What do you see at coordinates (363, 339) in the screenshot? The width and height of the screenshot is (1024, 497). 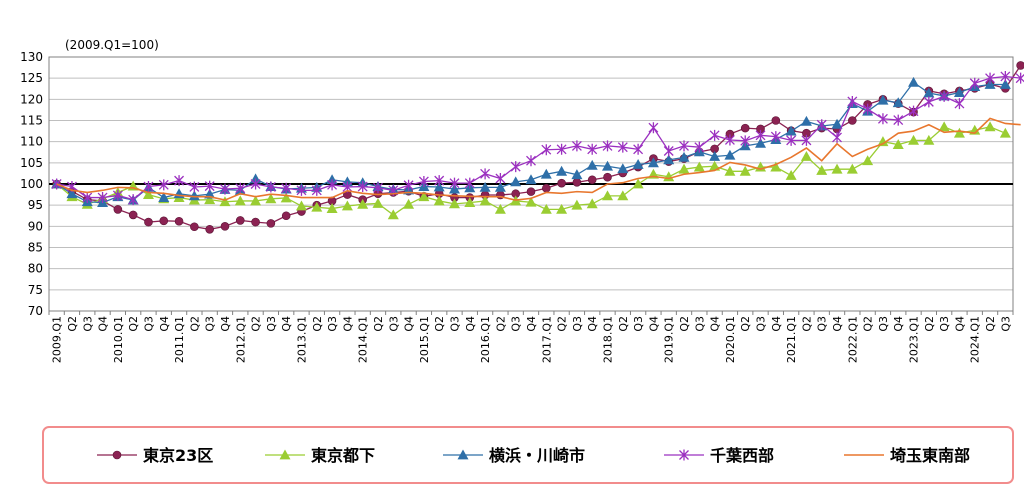 I see `x-tick-label: 2014.Q1` at bounding box center [363, 339].